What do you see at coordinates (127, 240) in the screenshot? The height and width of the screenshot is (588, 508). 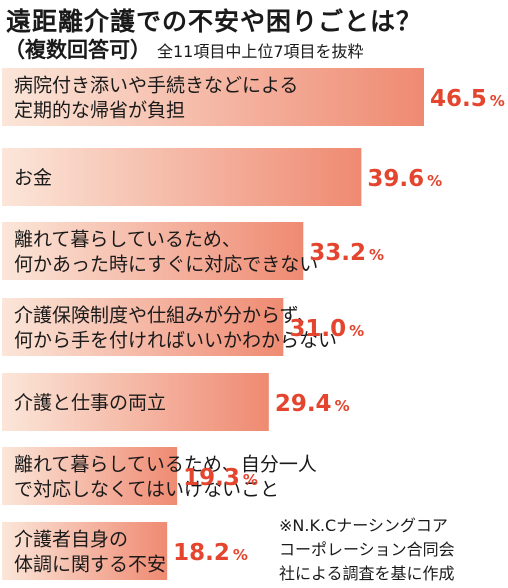 I see `bar-label: 離れて暮らしているため、` at bounding box center [127, 240].